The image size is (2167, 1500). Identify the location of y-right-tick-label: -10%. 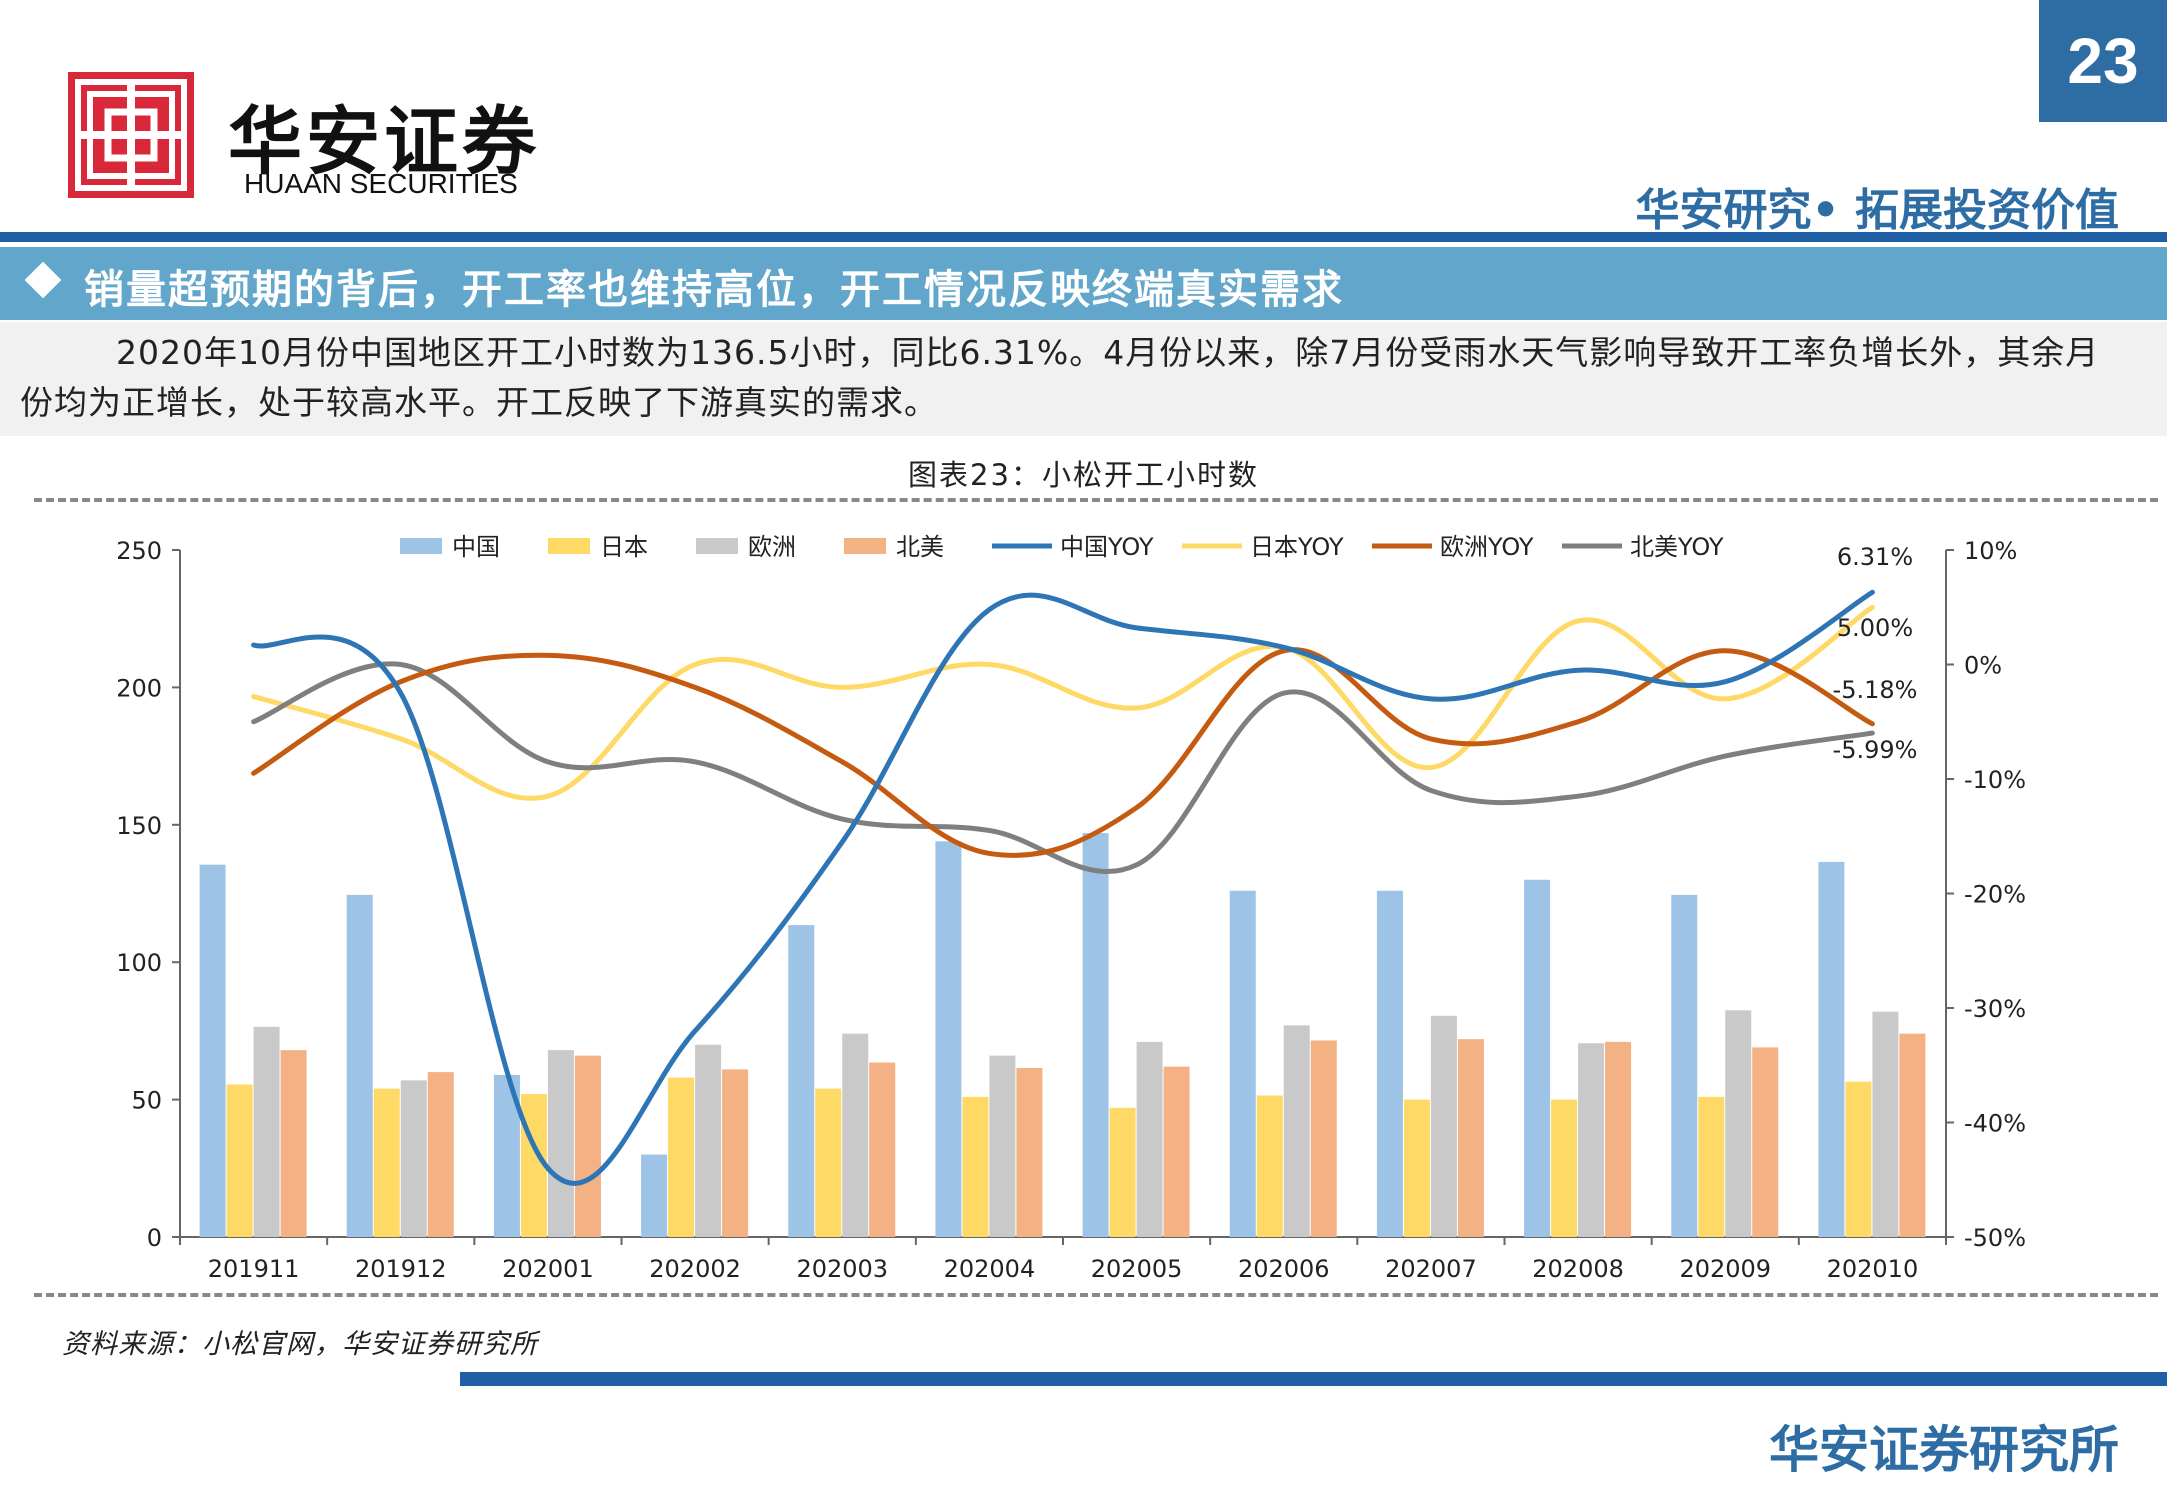
(1995, 780).